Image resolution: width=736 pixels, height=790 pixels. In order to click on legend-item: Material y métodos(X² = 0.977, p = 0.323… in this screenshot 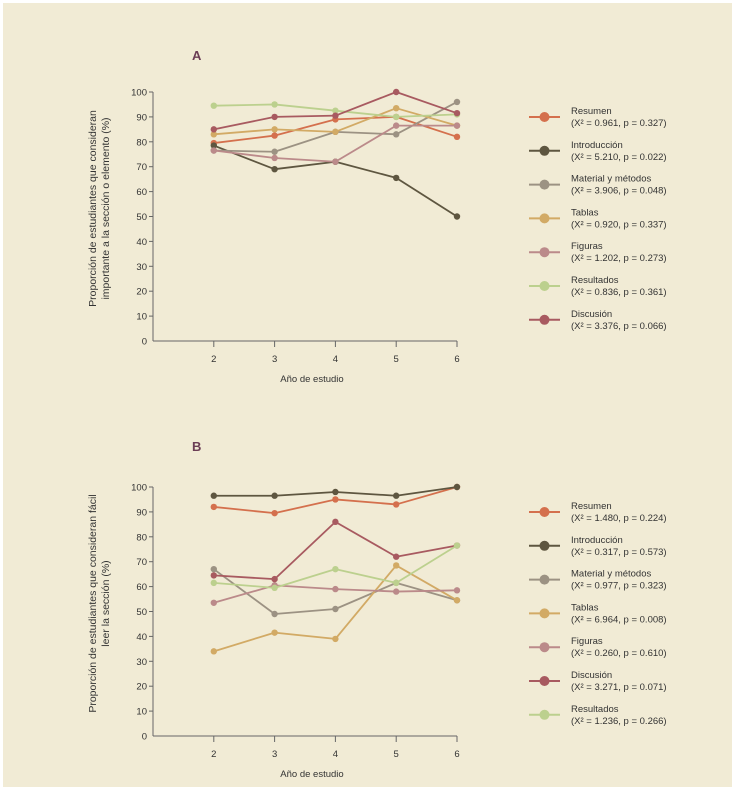, I will do `click(598, 580)`.